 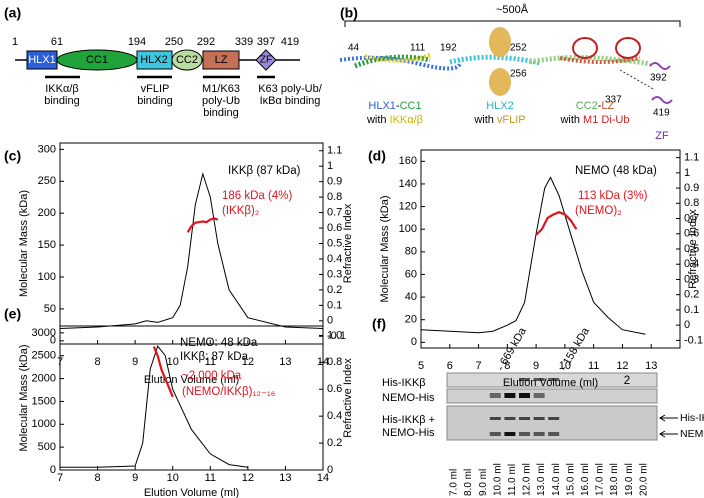 What do you see at coordinates (50, 309) in the screenshot?
I see `y-tick-label: 50` at bounding box center [50, 309].